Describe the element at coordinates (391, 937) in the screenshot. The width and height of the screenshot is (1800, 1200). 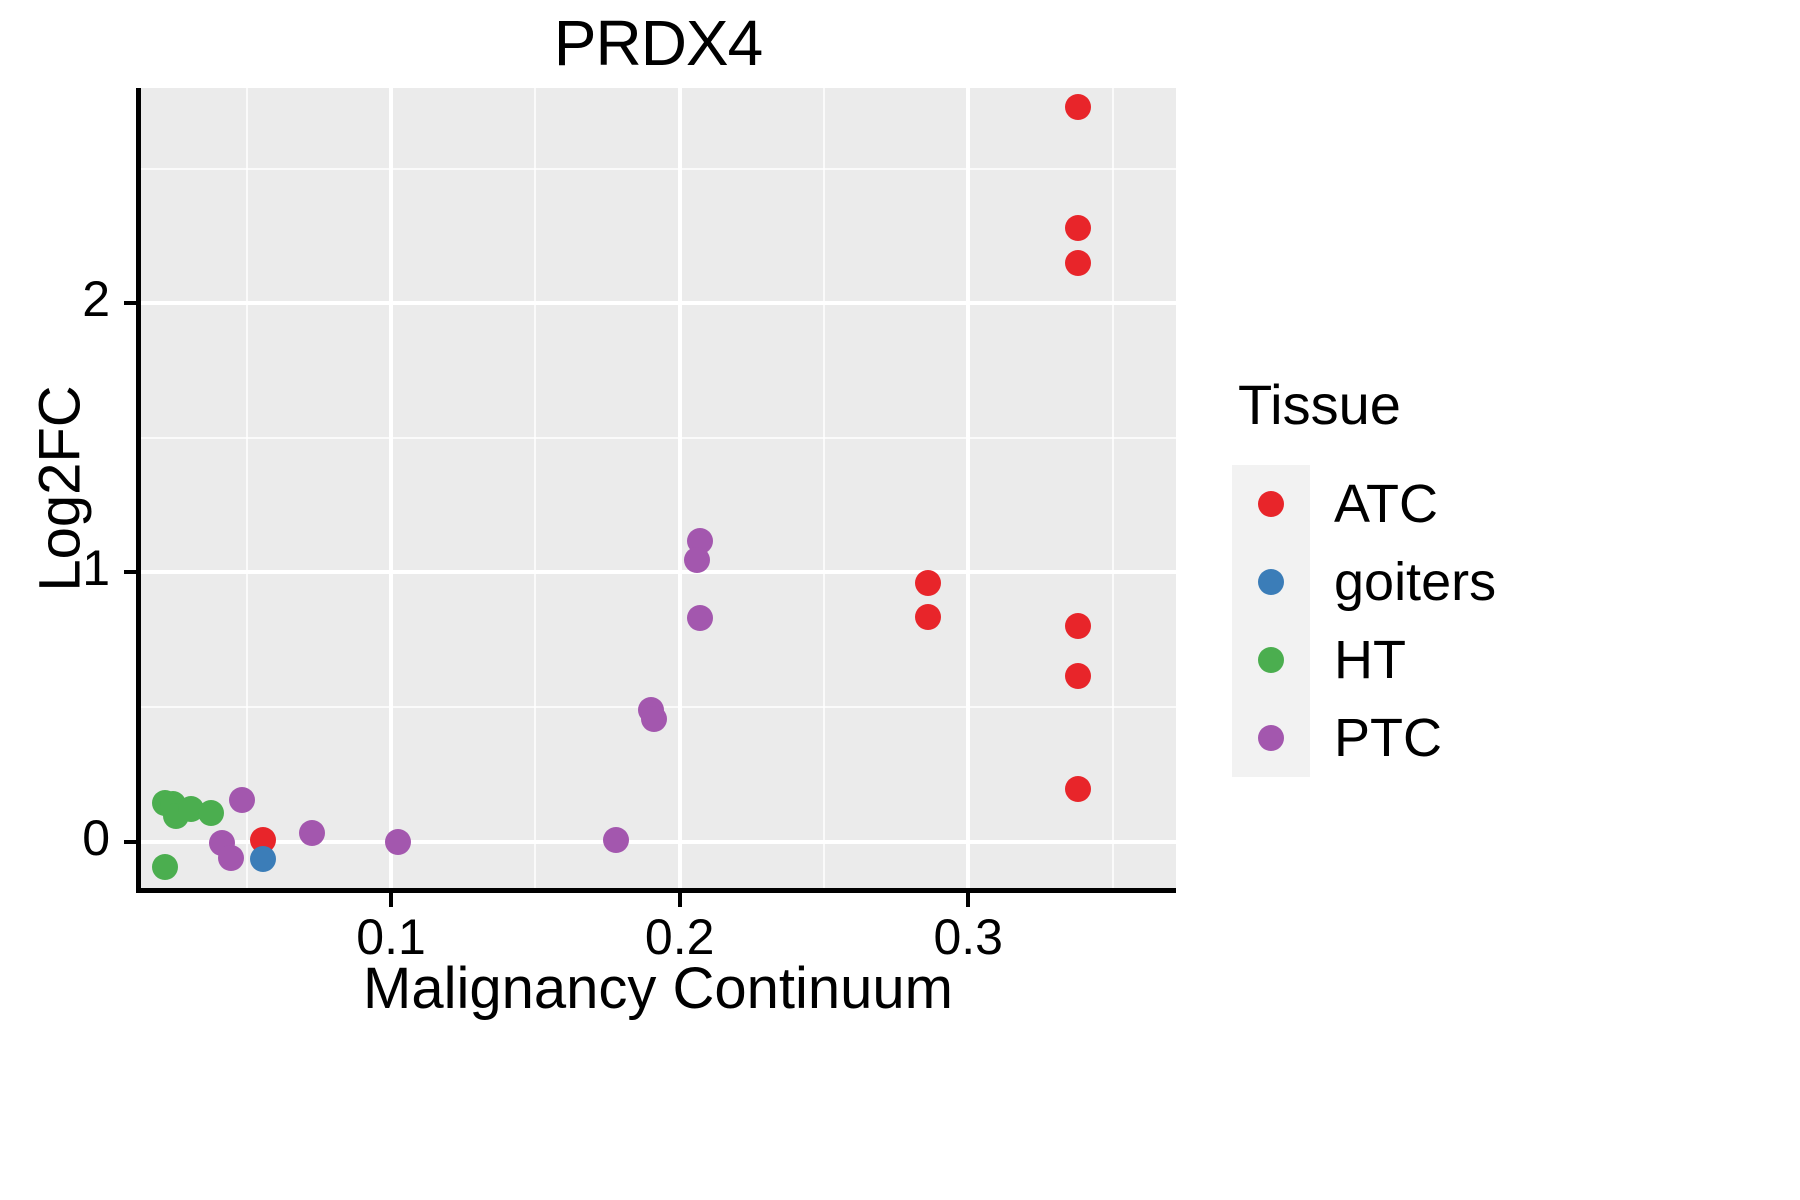
I see `x-tick-label: 0.1` at that location.